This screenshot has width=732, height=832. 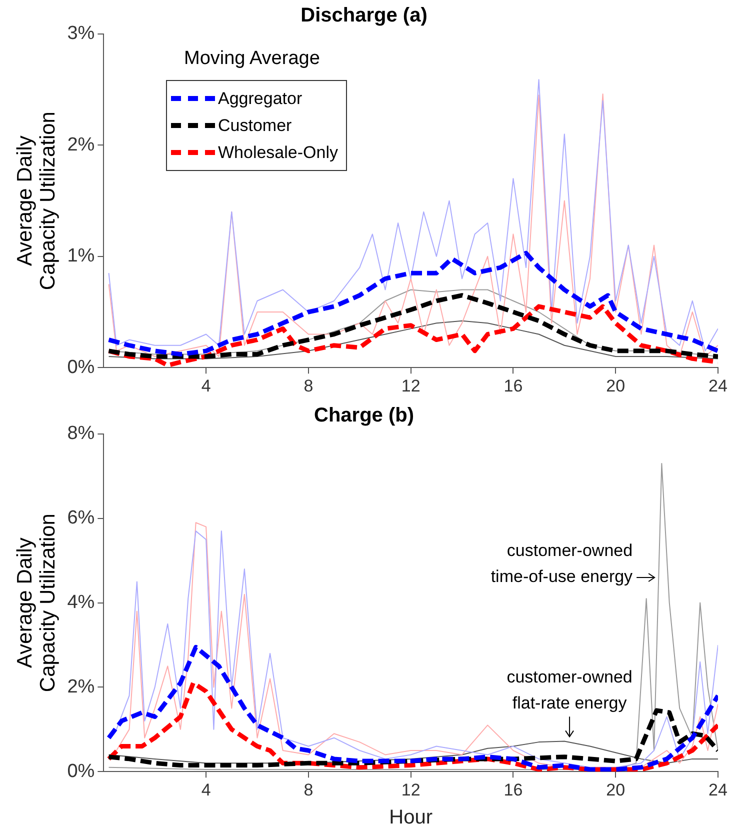 I want to click on y-tick-label: 3%, so click(x=81, y=33).